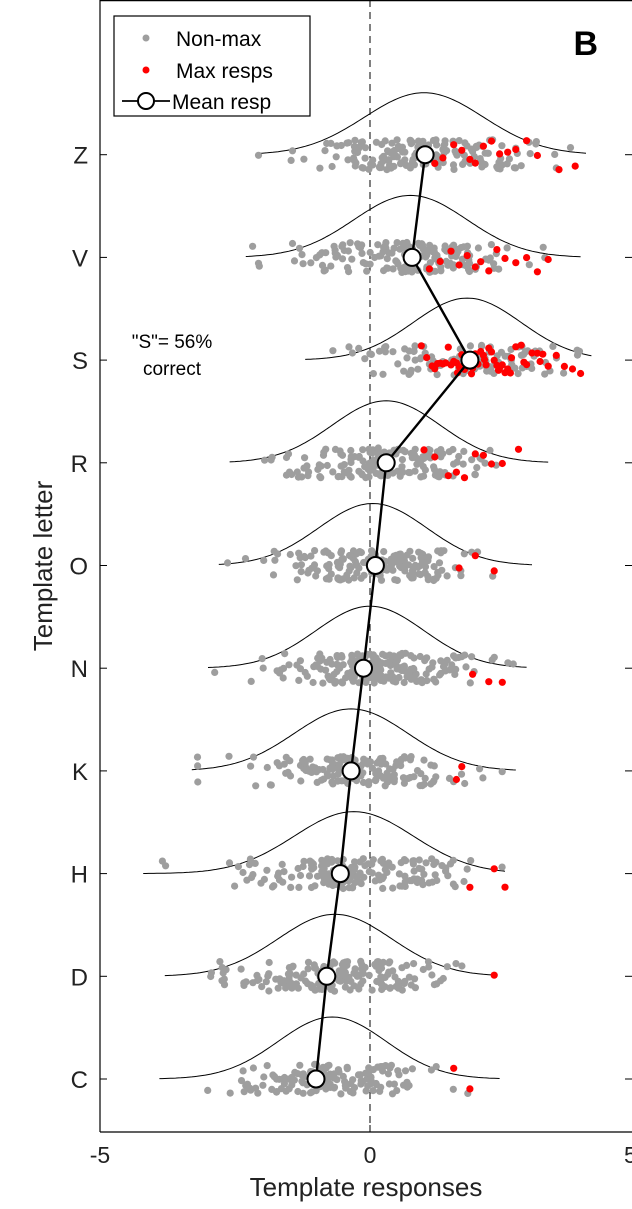  What do you see at coordinates (412, 257) in the screenshot?
I see `mean-marker-V` at bounding box center [412, 257].